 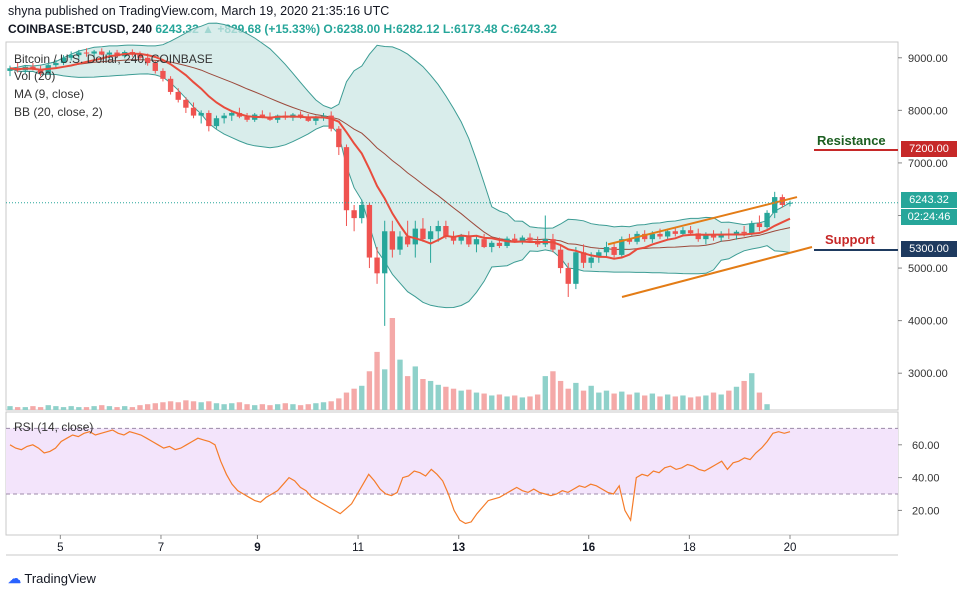 What do you see at coordinates (60, 578) in the screenshot?
I see `brand-text: TradingView` at bounding box center [60, 578].